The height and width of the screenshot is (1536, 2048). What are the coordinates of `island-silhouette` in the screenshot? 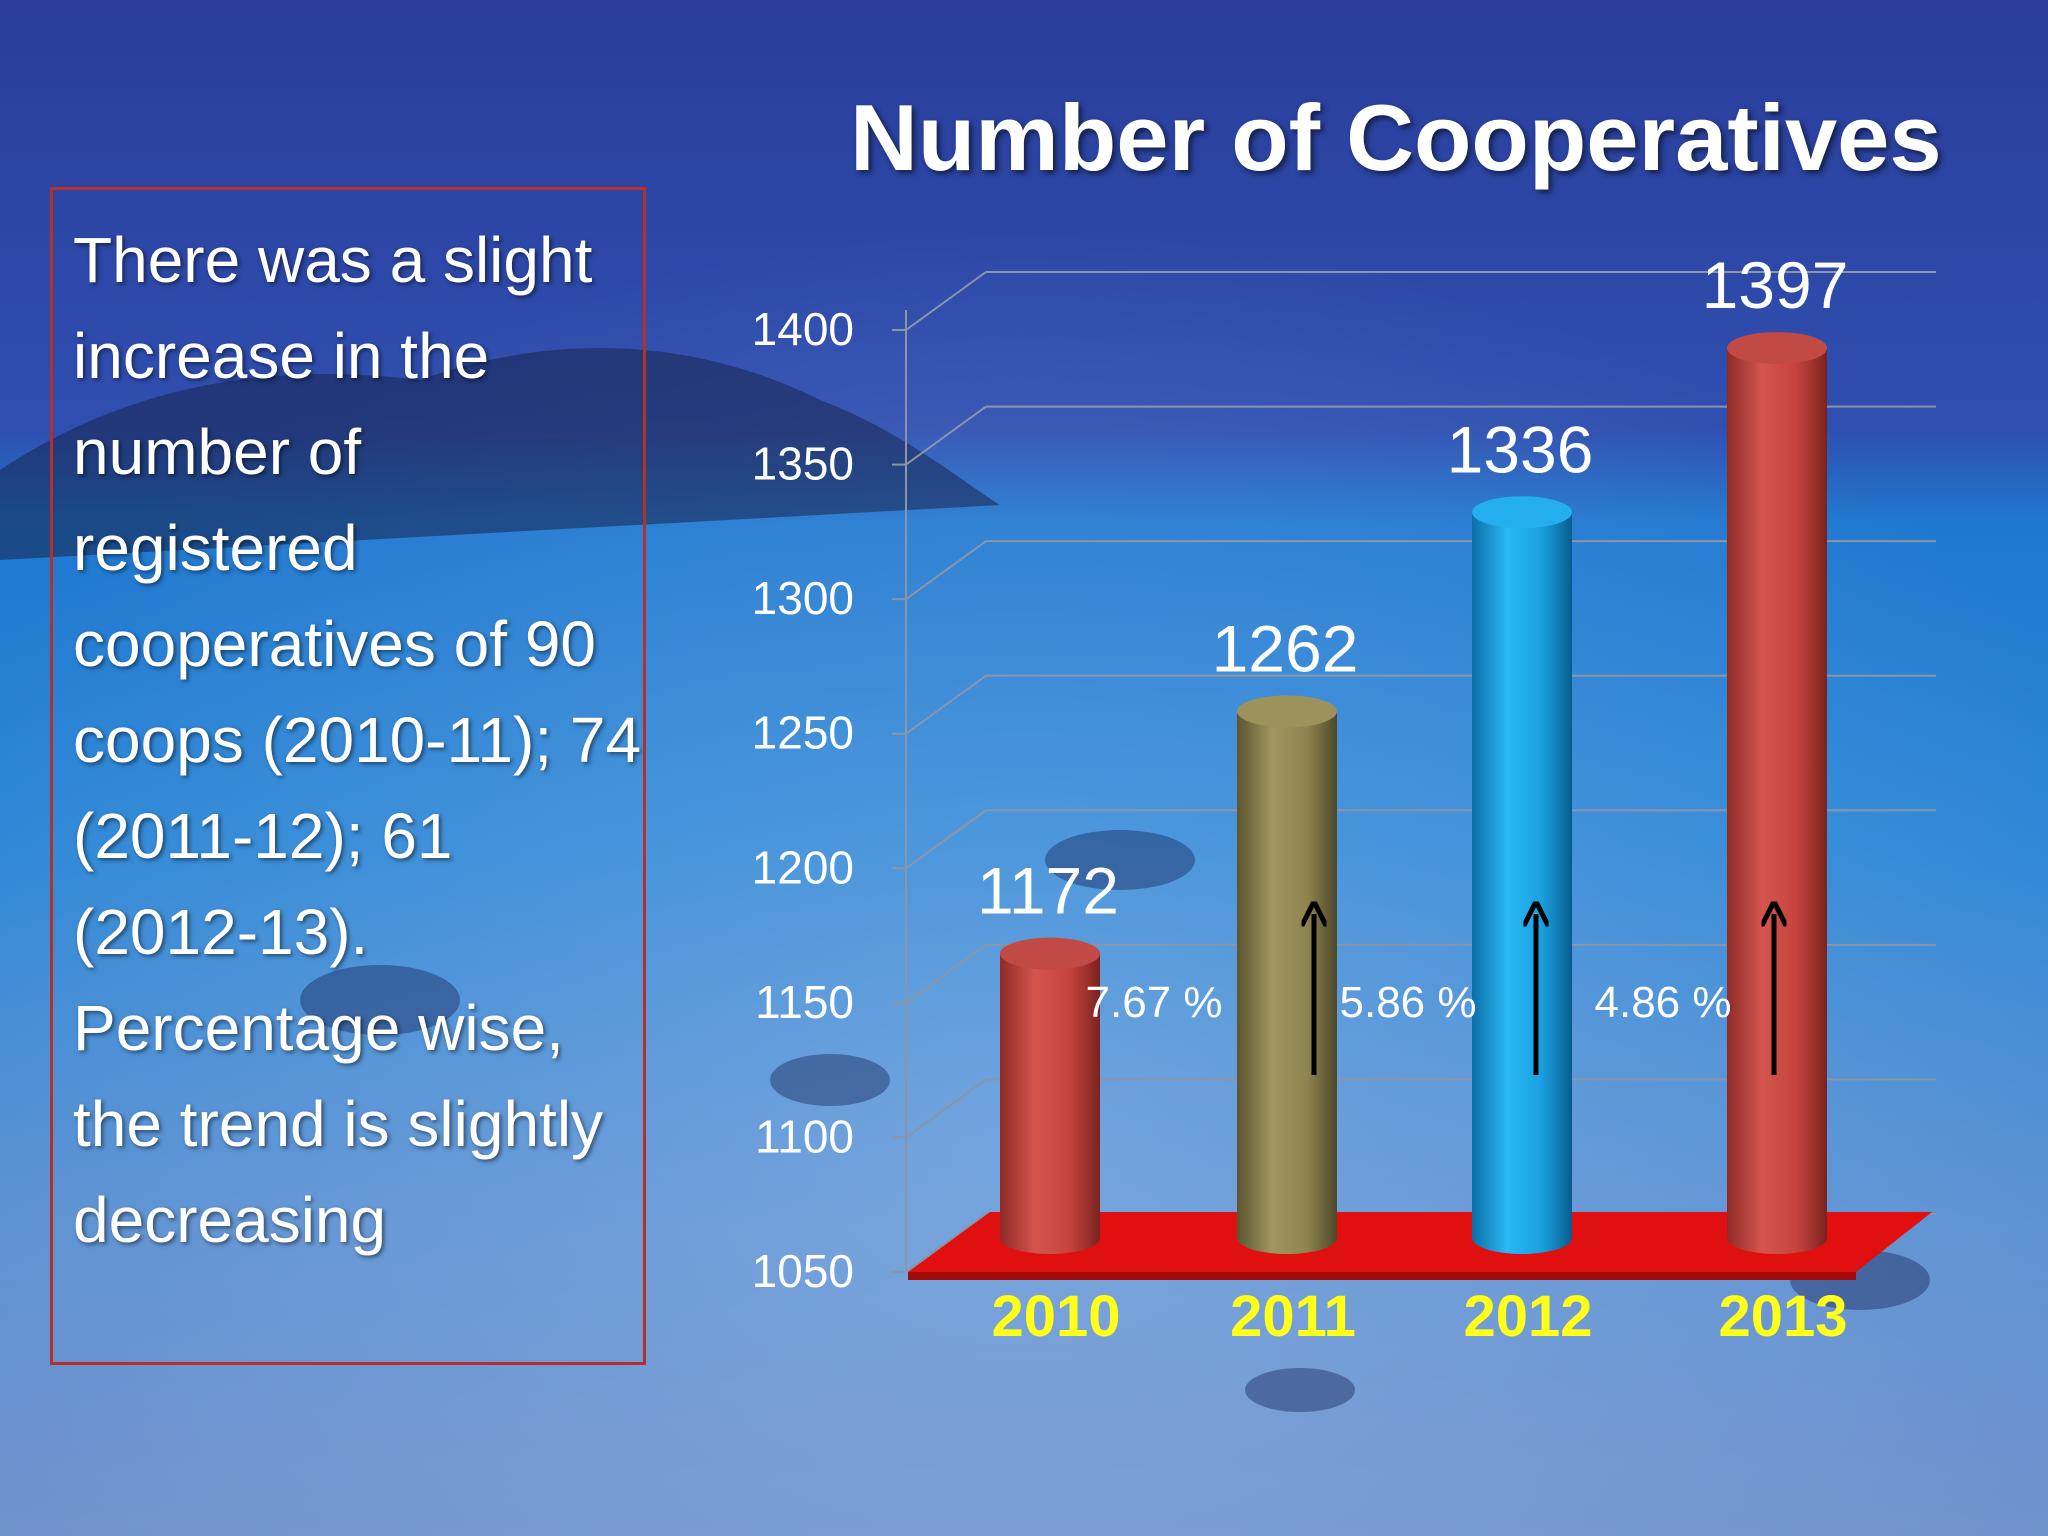 It's located at (500, 453).